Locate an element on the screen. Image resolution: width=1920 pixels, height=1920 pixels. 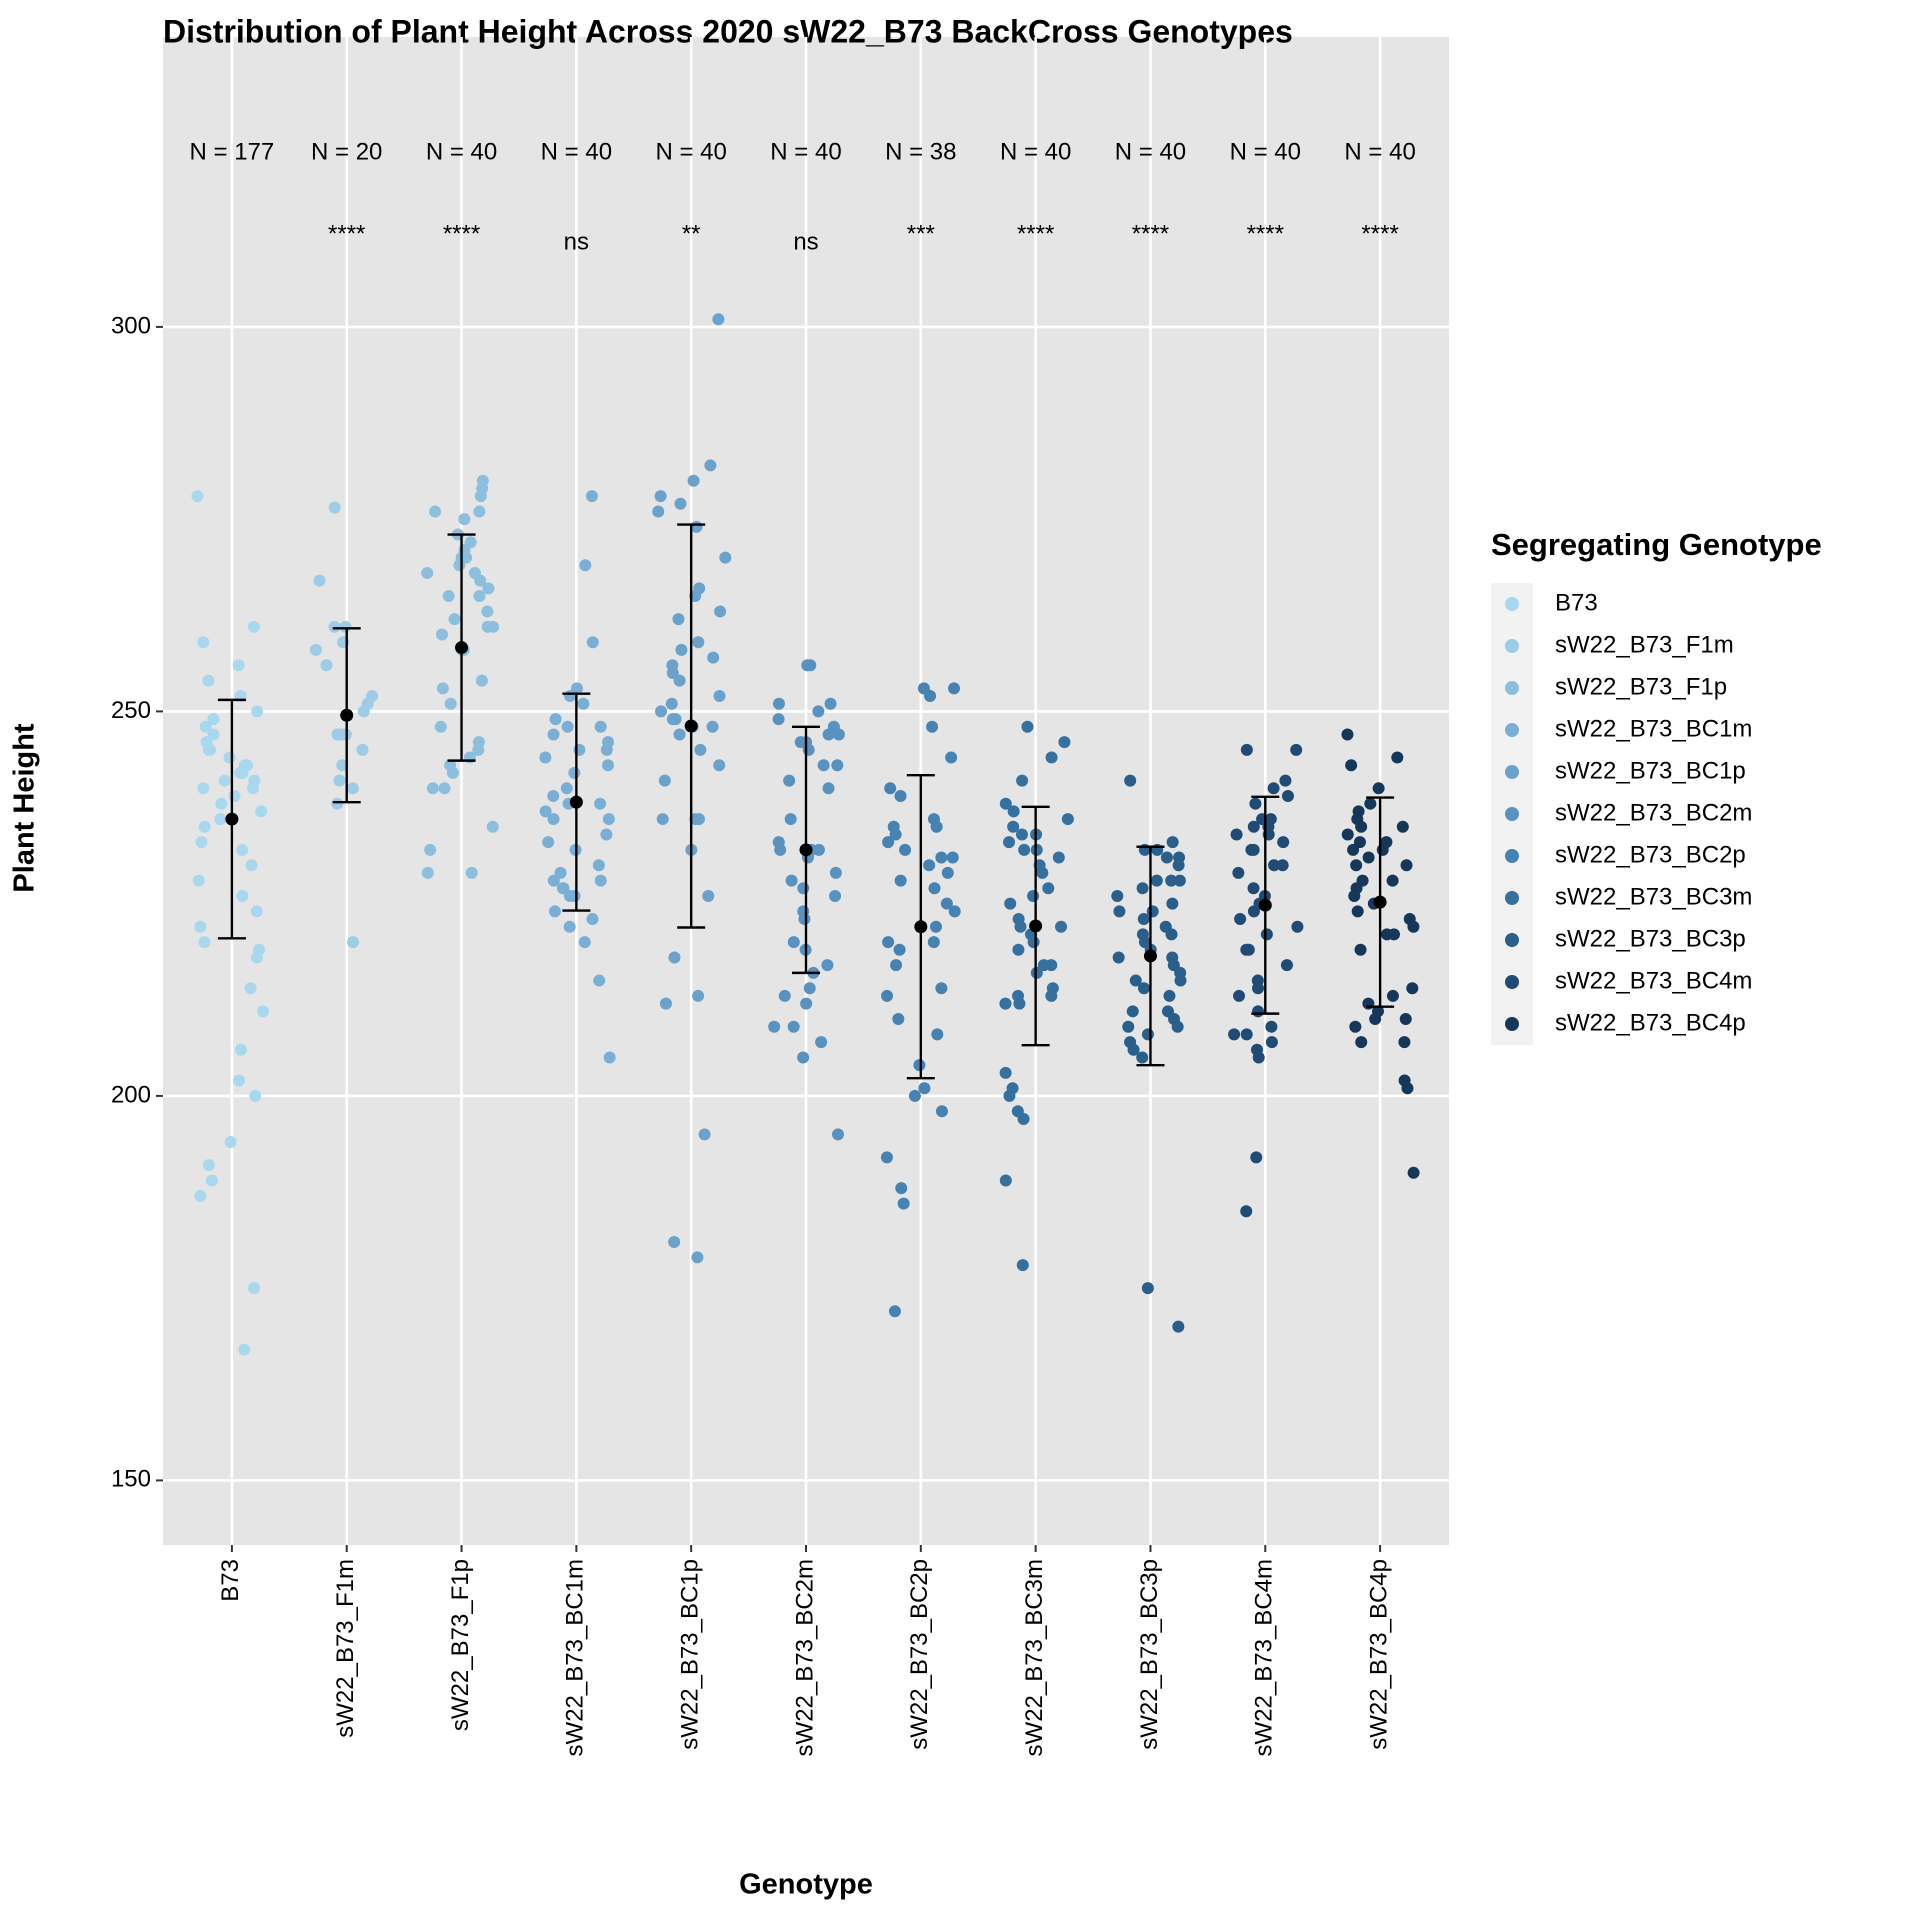
y-tick-label: 300 is located at coordinates (131, 325).